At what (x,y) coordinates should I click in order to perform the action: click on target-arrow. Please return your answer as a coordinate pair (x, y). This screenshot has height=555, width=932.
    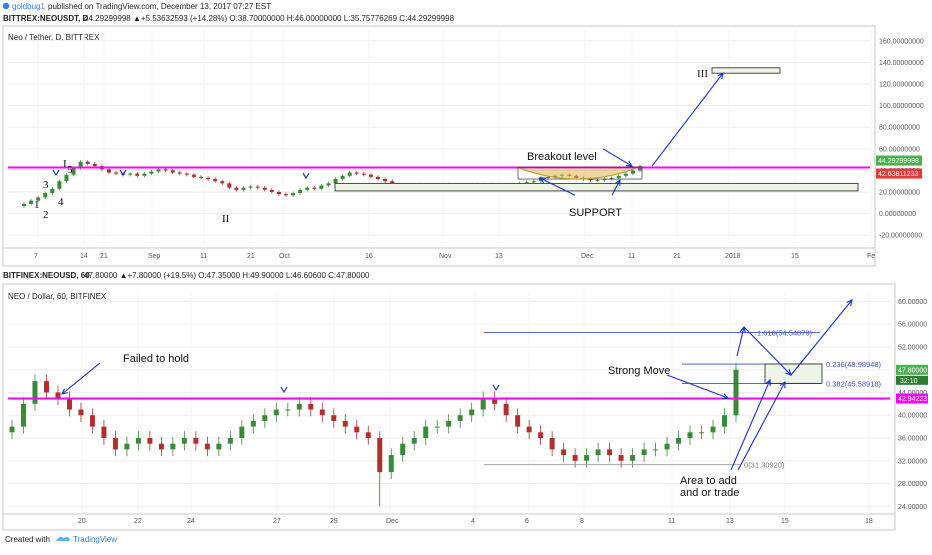
    Looking at the image, I should click on (687, 119).